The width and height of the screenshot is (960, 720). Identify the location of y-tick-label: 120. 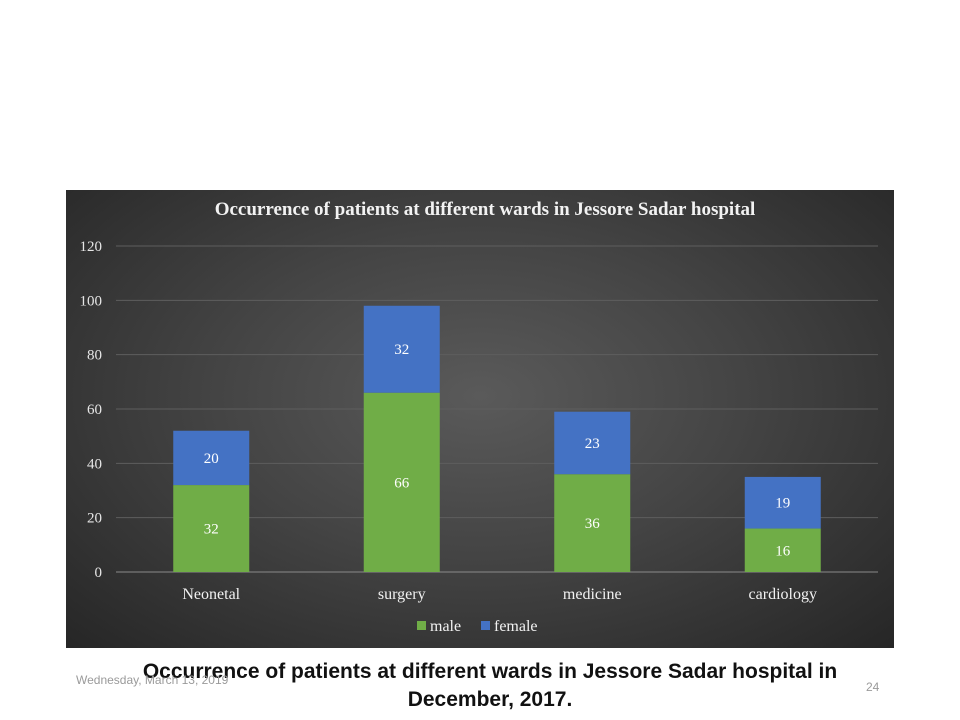
(91, 247).